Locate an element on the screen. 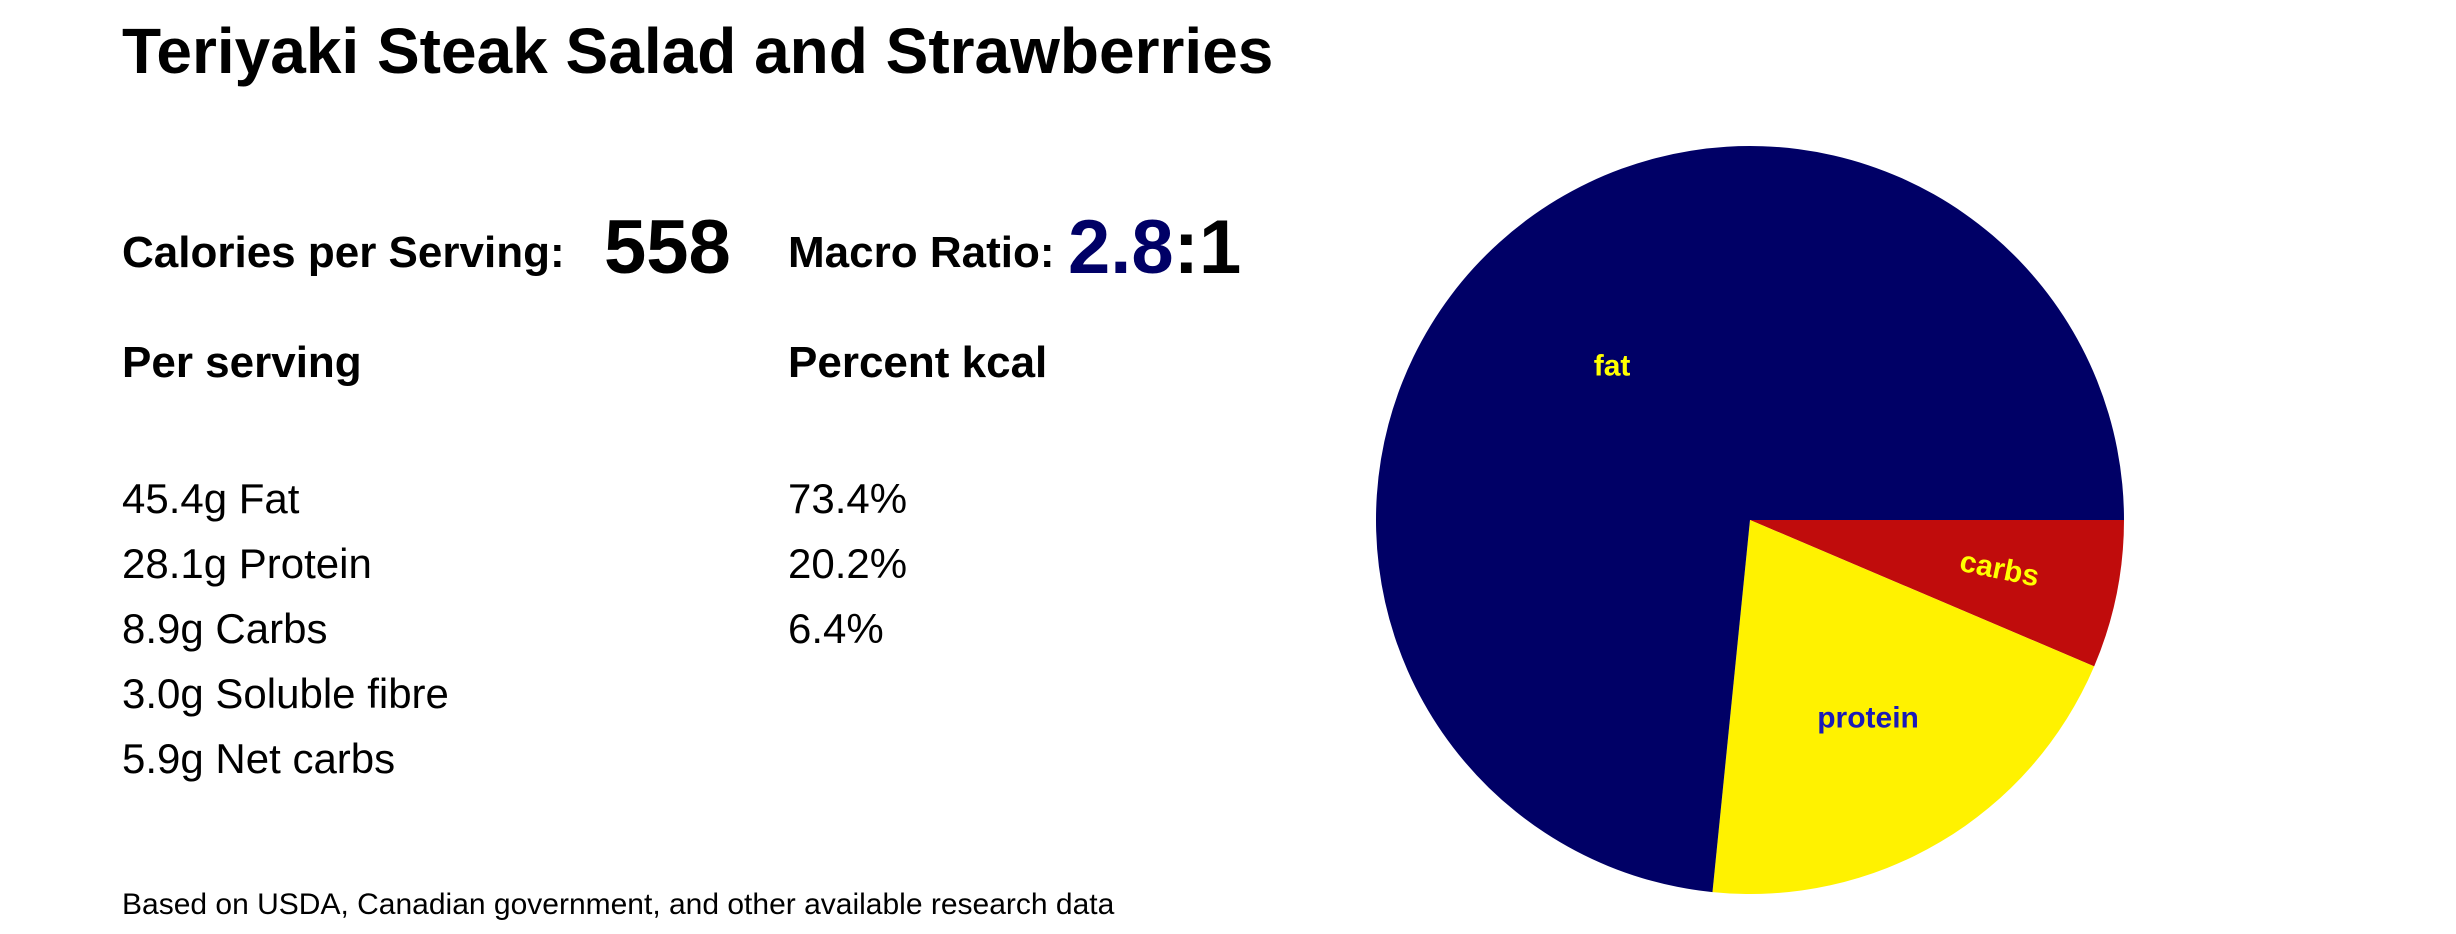 This screenshot has width=2456, height=934. nutrient-soluble-fibre: 3.0g Soluble fibre is located at coordinates (285, 693).